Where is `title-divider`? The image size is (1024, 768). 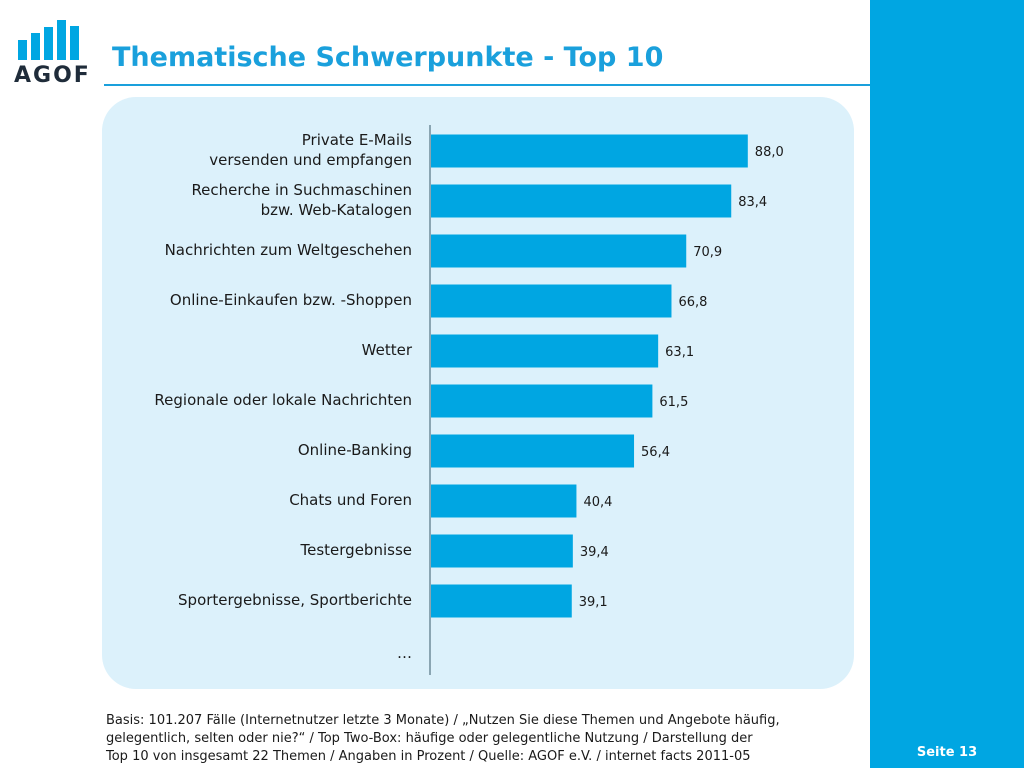
title-divider is located at coordinates (487, 85).